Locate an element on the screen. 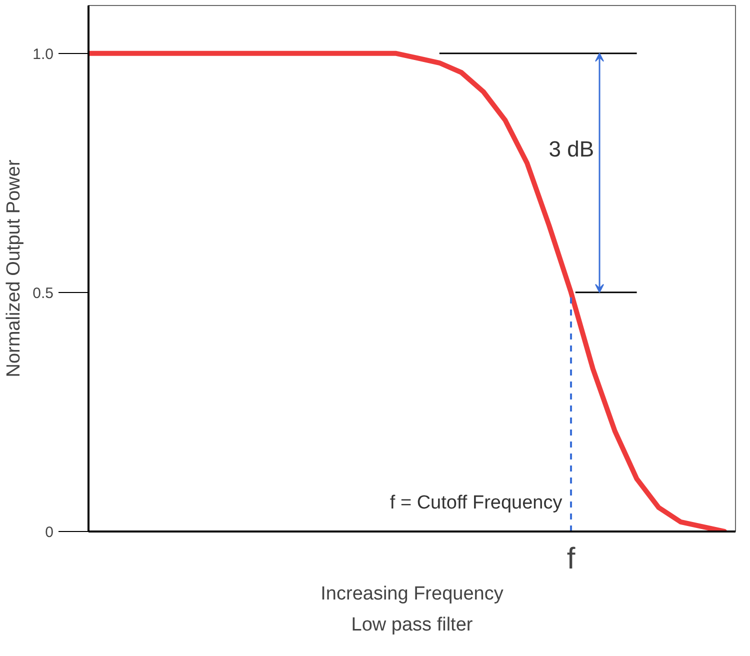  text: Low pass filter is located at coordinates (412, 625).